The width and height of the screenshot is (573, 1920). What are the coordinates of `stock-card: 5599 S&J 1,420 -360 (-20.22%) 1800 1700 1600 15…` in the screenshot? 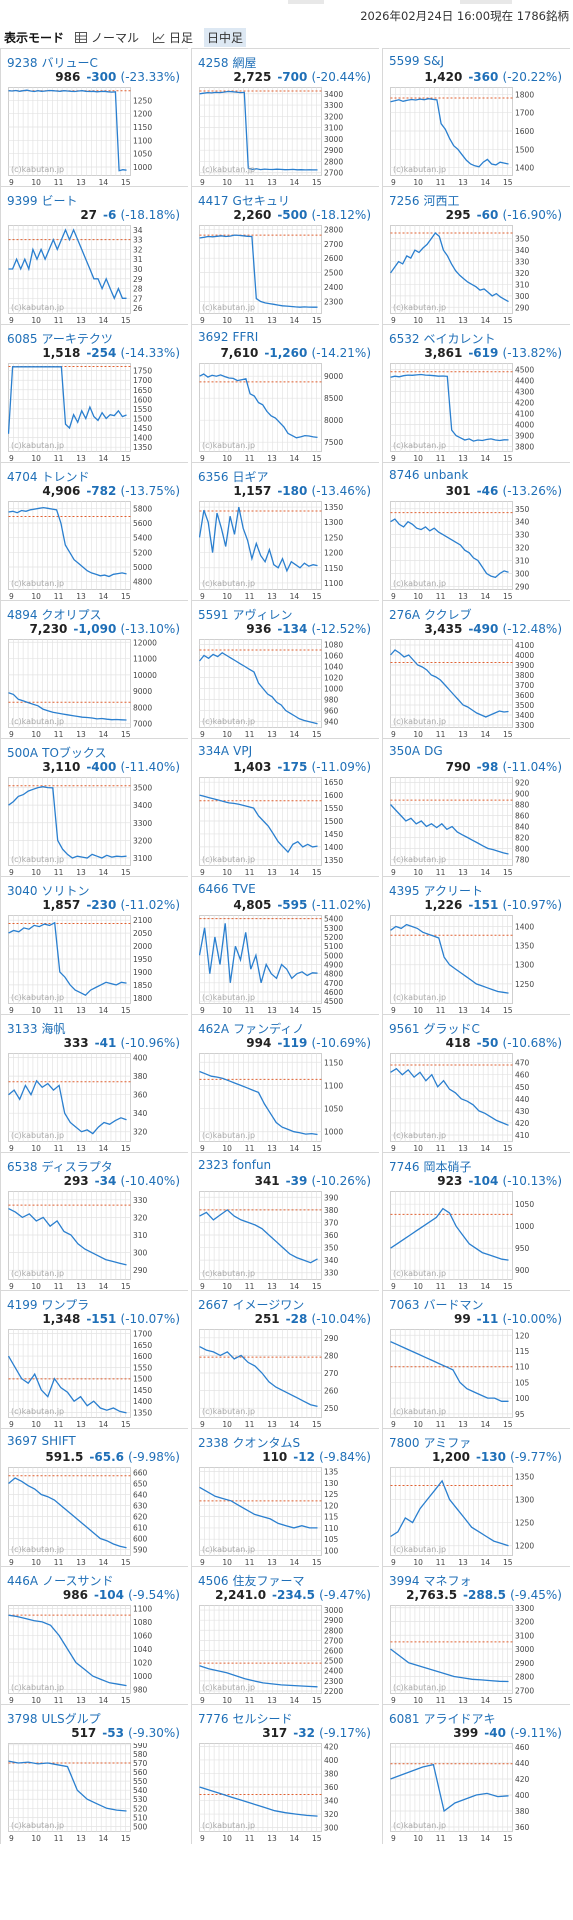 It's located at (476, 118).